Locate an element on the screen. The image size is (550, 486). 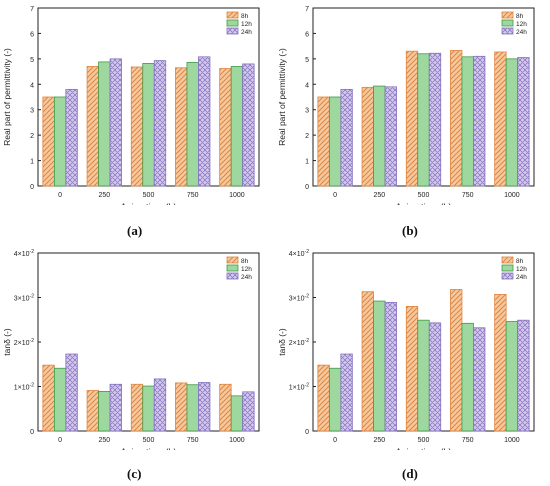
y-tick-label: 5 is located at coordinates (32, 60).